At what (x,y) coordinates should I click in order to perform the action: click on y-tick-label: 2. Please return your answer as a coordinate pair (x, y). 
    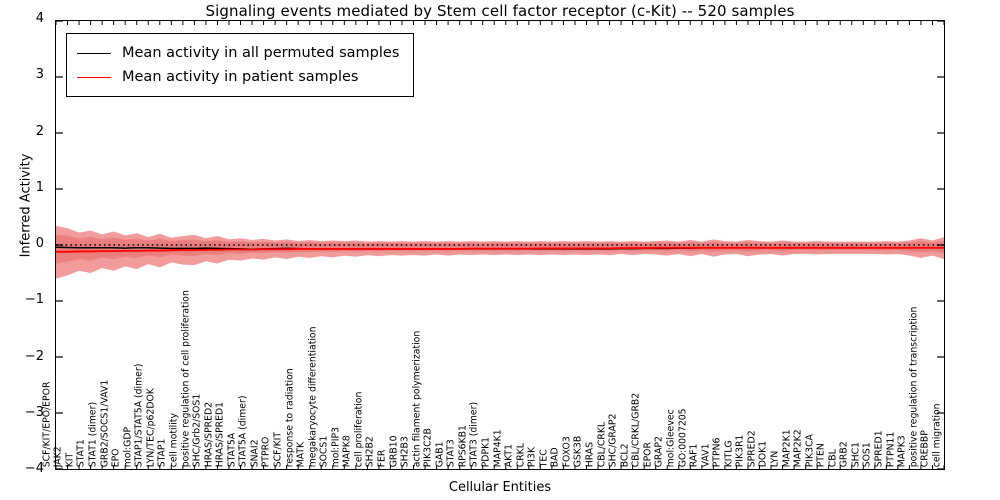
    Looking at the image, I should click on (39, 131).